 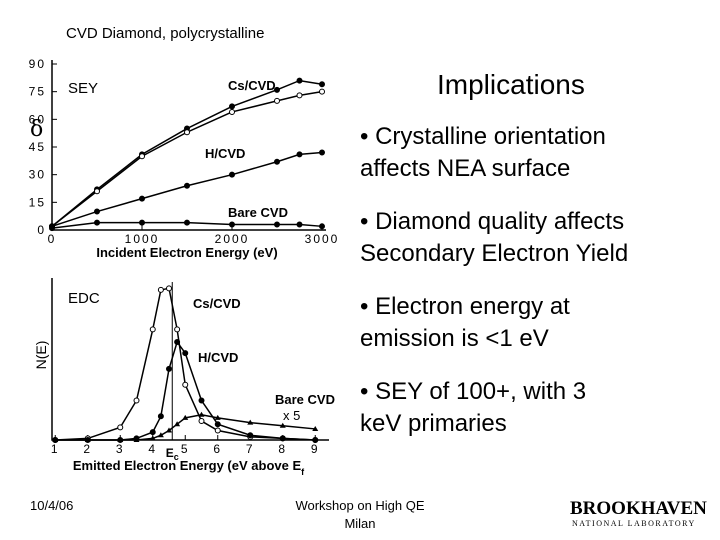 I want to click on series-label: Cs/CVD, so click(x=217, y=303).